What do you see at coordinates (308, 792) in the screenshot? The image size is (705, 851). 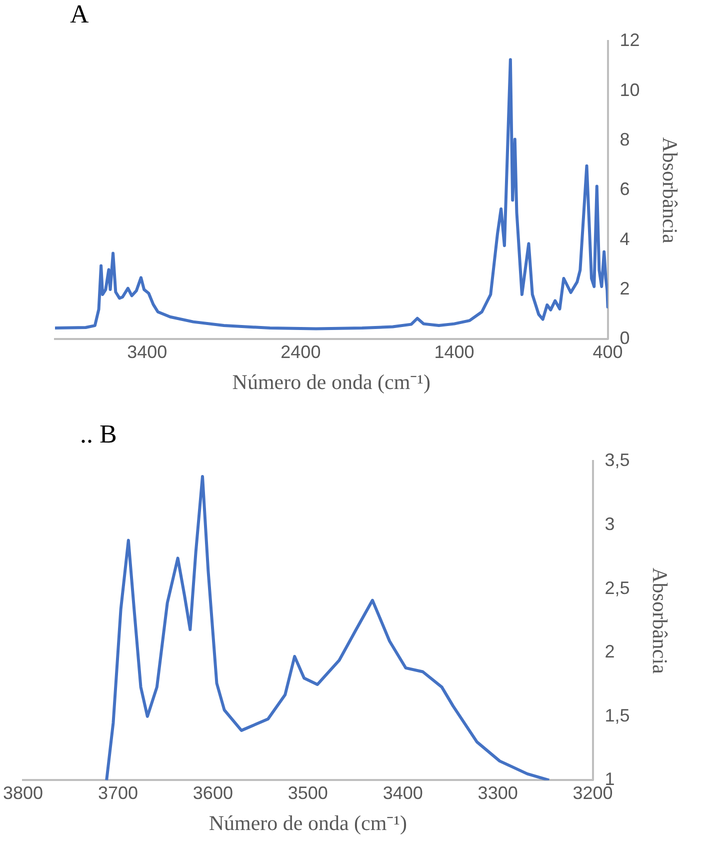 I see `x-tick-label: 3500` at bounding box center [308, 792].